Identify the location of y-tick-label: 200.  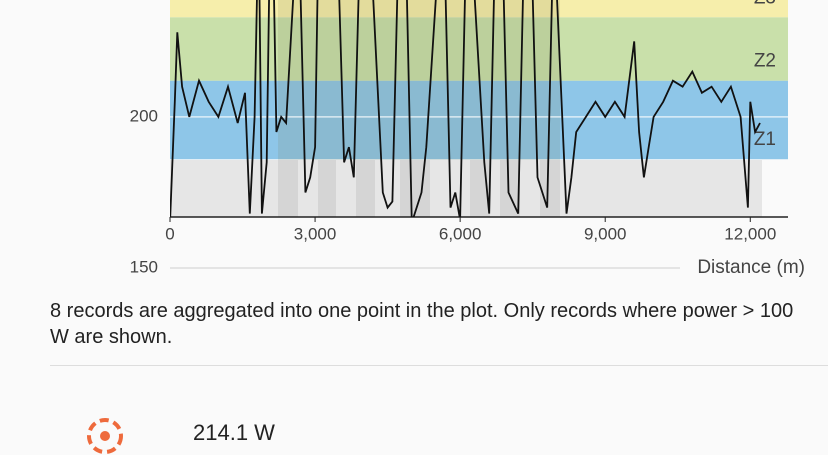
(144, 115).